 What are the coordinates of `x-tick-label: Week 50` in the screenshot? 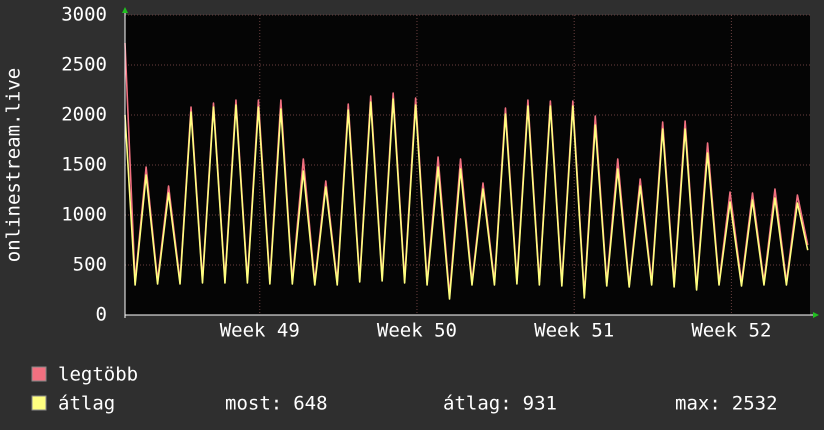 It's located at (417, 331).